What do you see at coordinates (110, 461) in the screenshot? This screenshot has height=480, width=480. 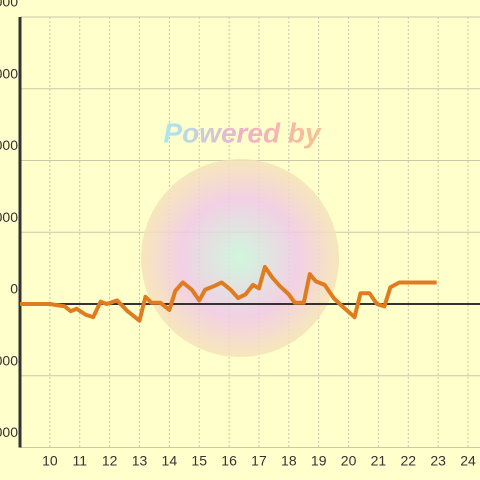 I see `x-tick-label: 12` at bounding box center [110, 461].